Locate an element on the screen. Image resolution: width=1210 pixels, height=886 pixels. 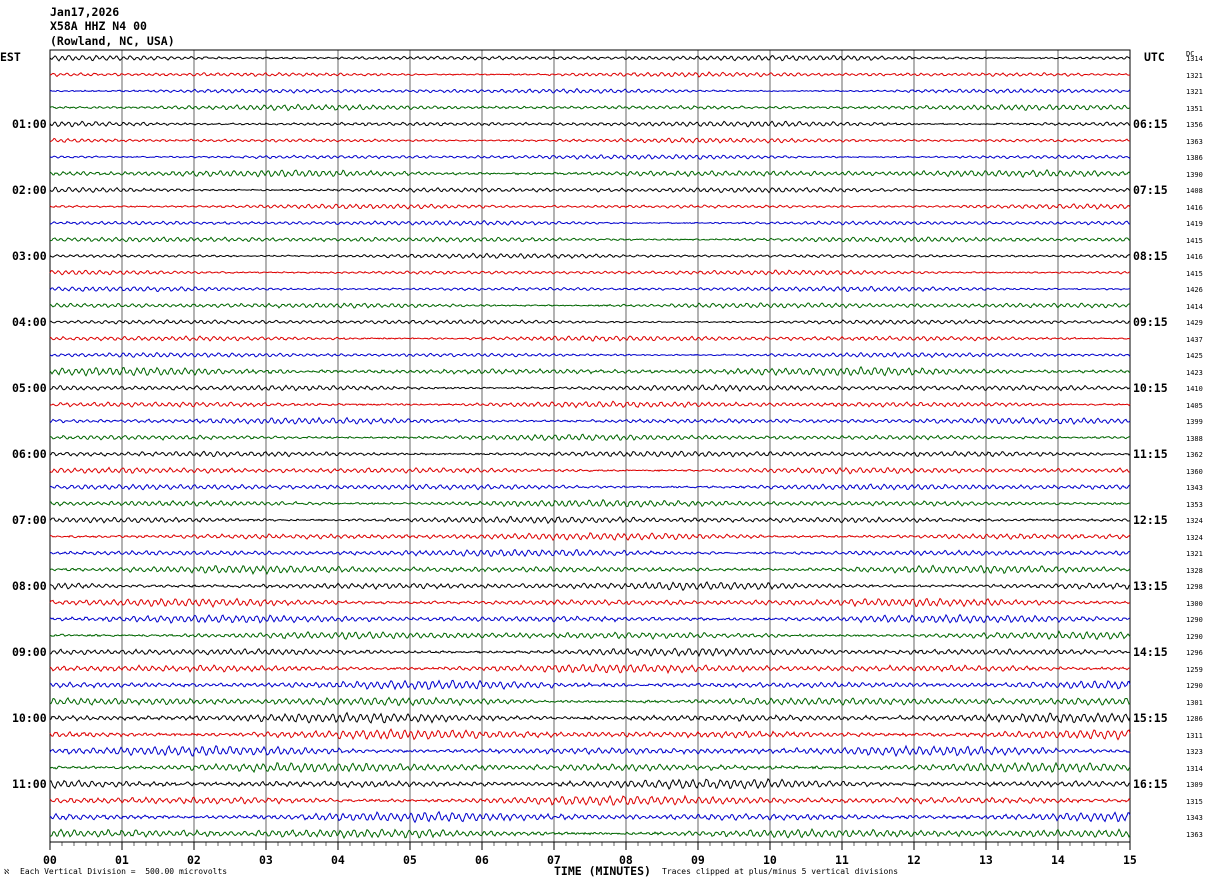
dc-offset-label: 1386 is located at coordinates (1194, 158).